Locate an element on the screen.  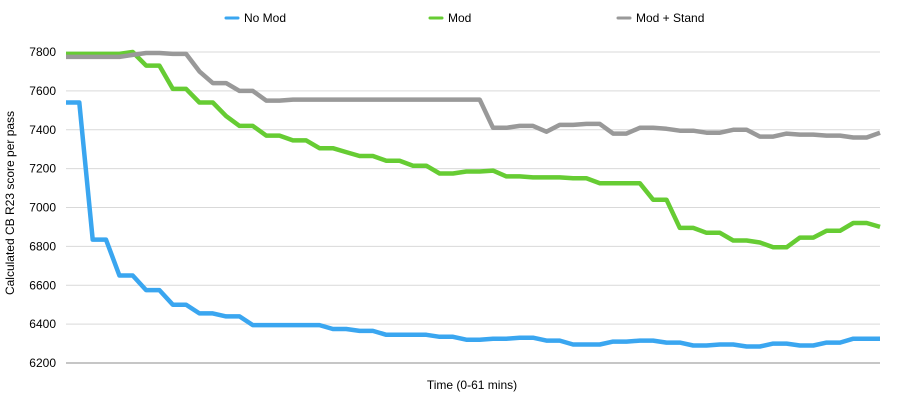
y-tick-label: 6200 is located at coordinates (42, 363).